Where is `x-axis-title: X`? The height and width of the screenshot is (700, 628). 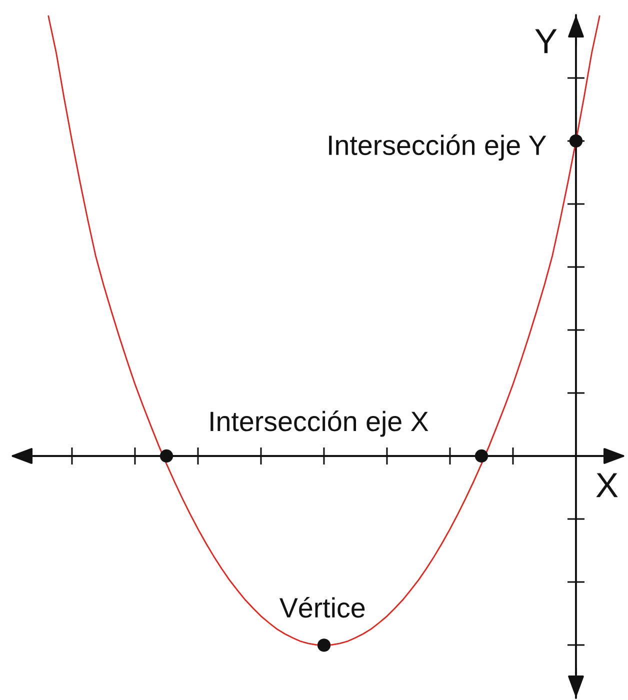 x-axis-title: X is located at coordinates (607, 485).